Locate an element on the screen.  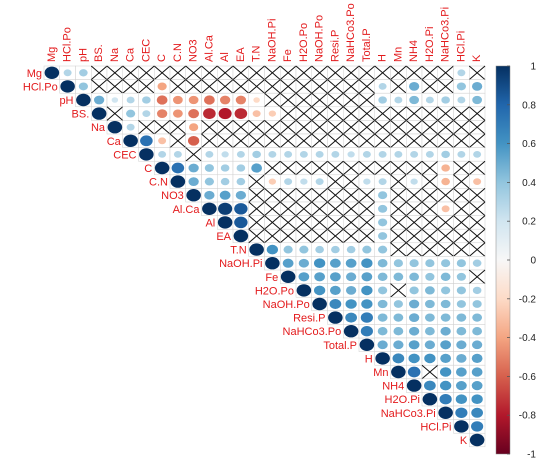
row-label: Al is located at coordinates (210, 223).